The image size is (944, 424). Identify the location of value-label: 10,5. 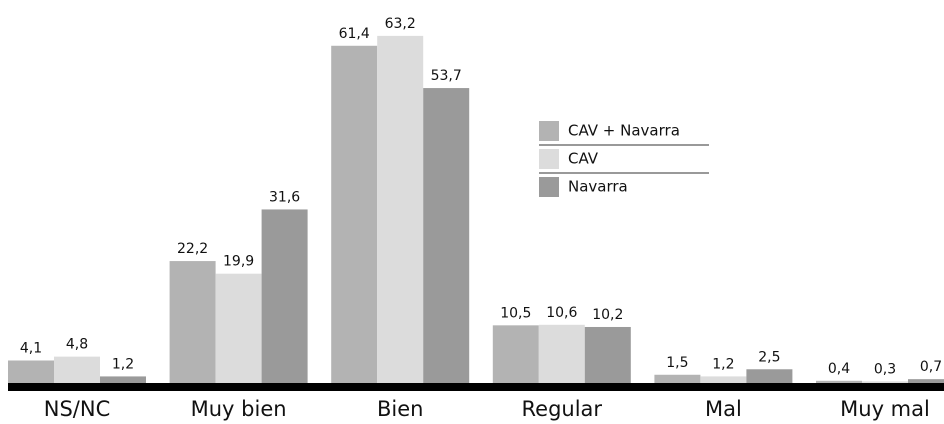
(515, 313).